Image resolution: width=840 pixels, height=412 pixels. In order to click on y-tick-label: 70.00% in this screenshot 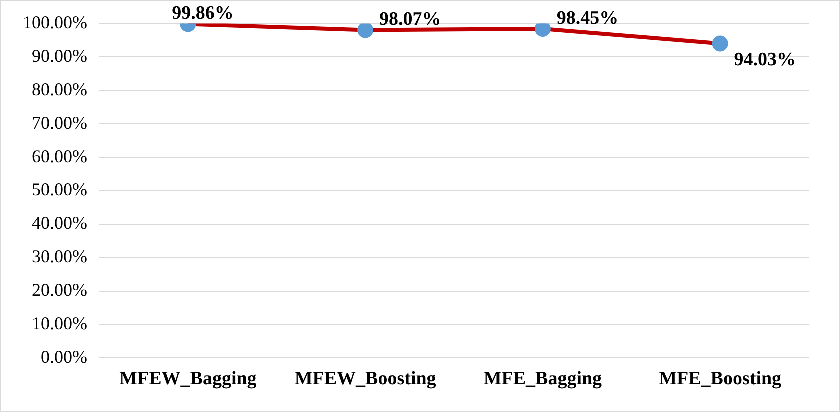, I will do `click(60, 122)`.